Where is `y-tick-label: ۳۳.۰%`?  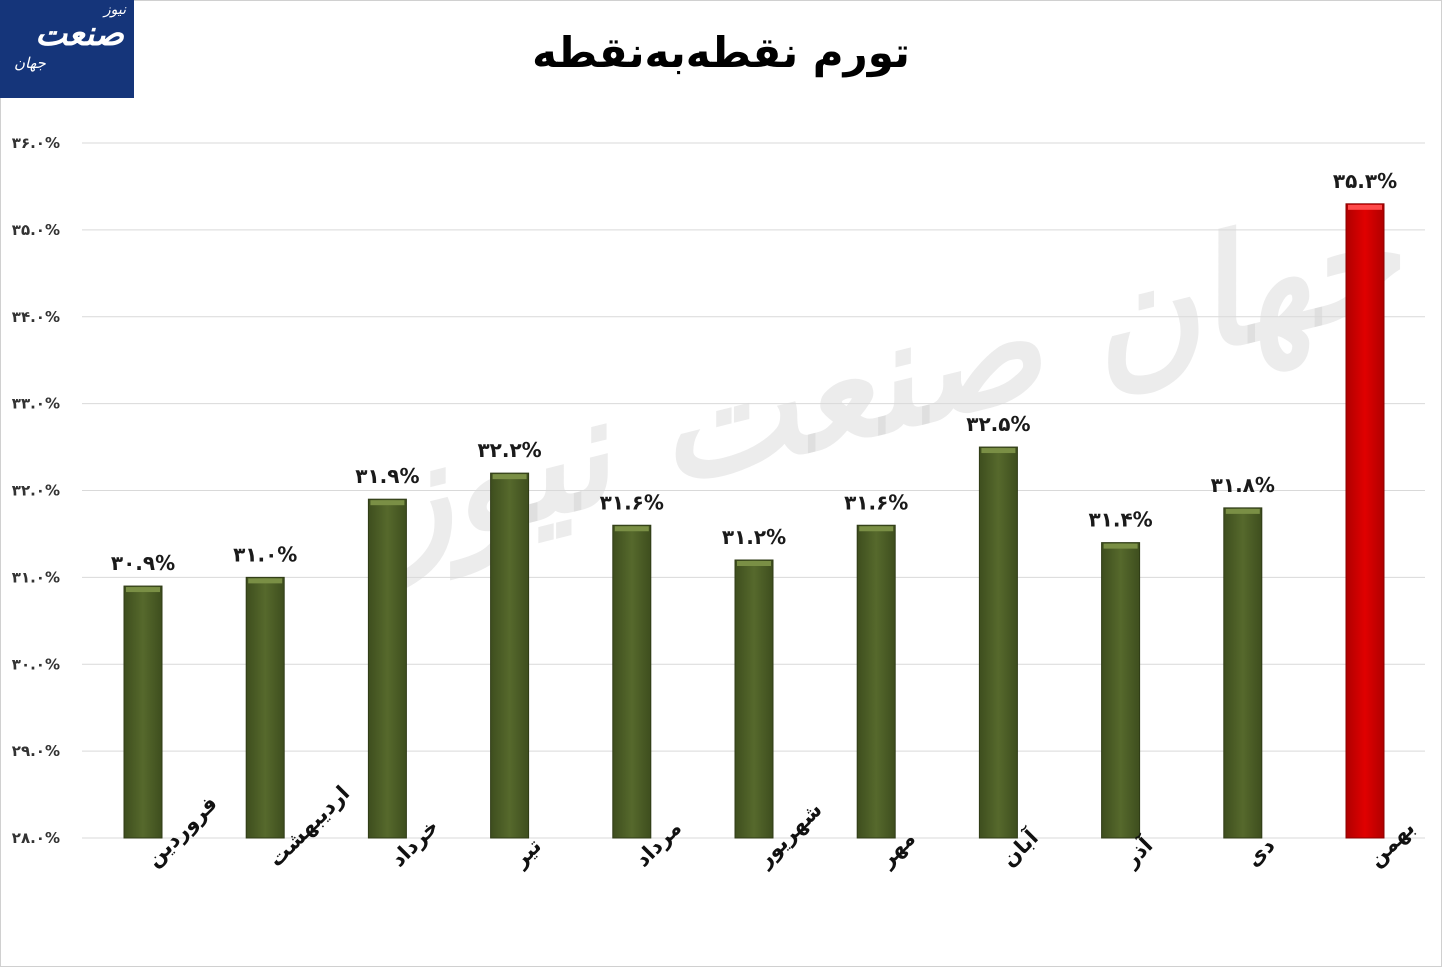
y-tick-label: ۳۳.۰% is located at coordinates (36, 404).